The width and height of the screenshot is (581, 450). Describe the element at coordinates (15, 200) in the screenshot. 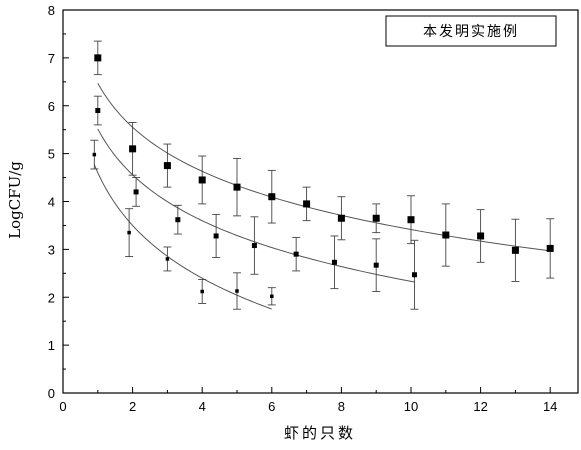

I see `y-axis-title: LogCFU/g` at that location.